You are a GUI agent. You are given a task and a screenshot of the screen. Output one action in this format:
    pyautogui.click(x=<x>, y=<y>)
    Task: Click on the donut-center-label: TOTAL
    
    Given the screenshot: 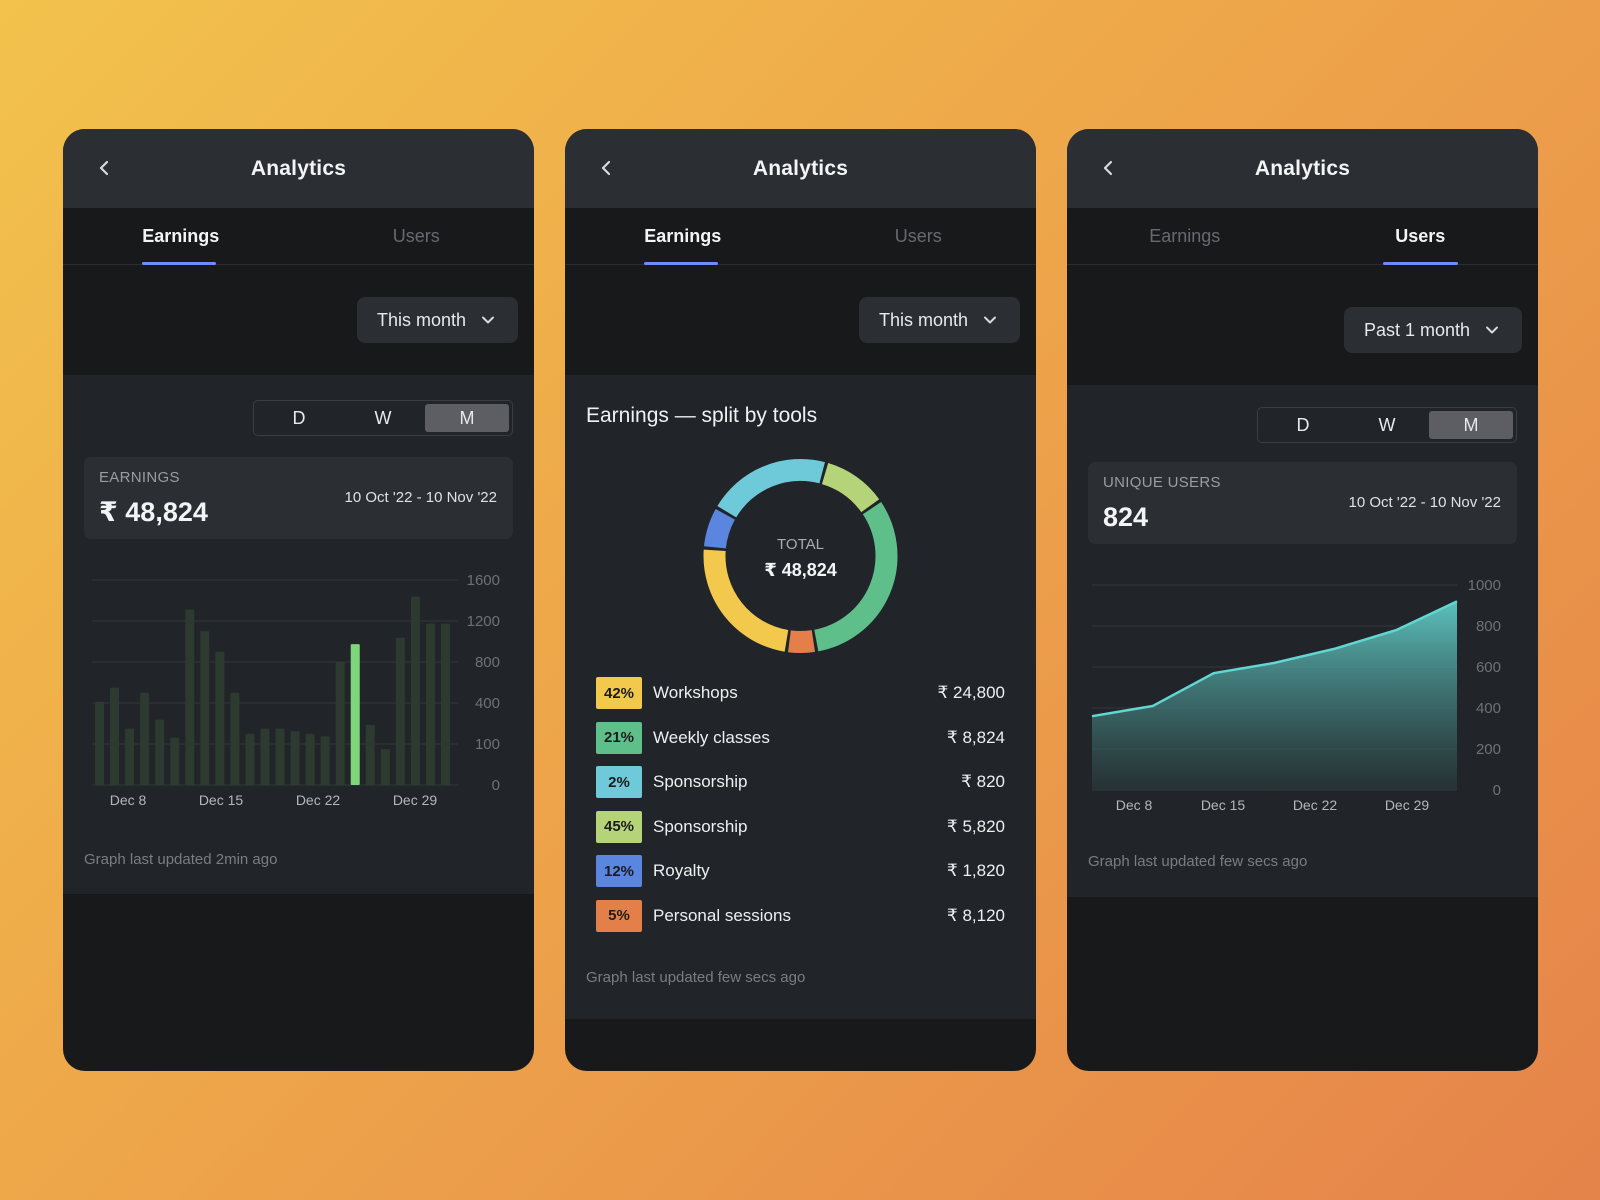 What is the action you would take?
    pyautogui.click(x=800, y=544)
    